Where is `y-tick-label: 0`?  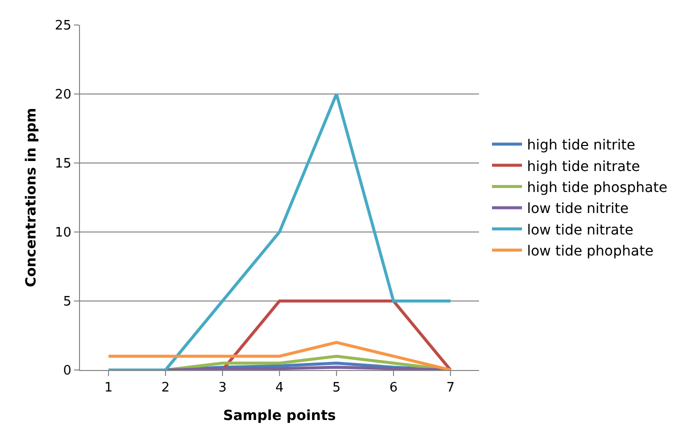
y-tick-label: 0 is located at coordinates (67, 371).